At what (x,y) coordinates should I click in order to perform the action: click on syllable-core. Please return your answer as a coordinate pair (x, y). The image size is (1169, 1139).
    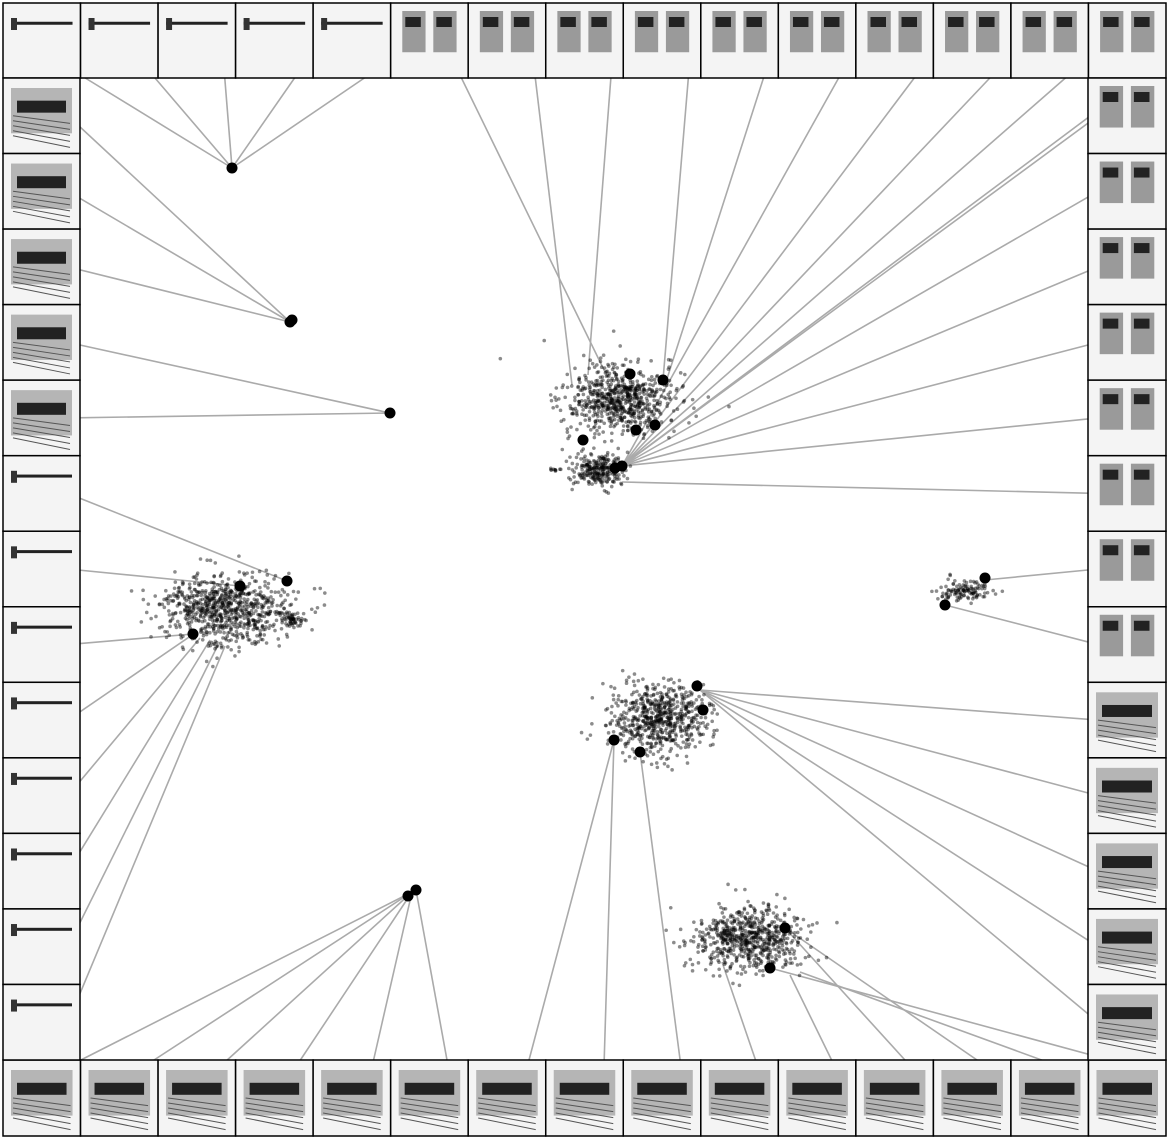
    Looking at the image, I should click on (444, 22).